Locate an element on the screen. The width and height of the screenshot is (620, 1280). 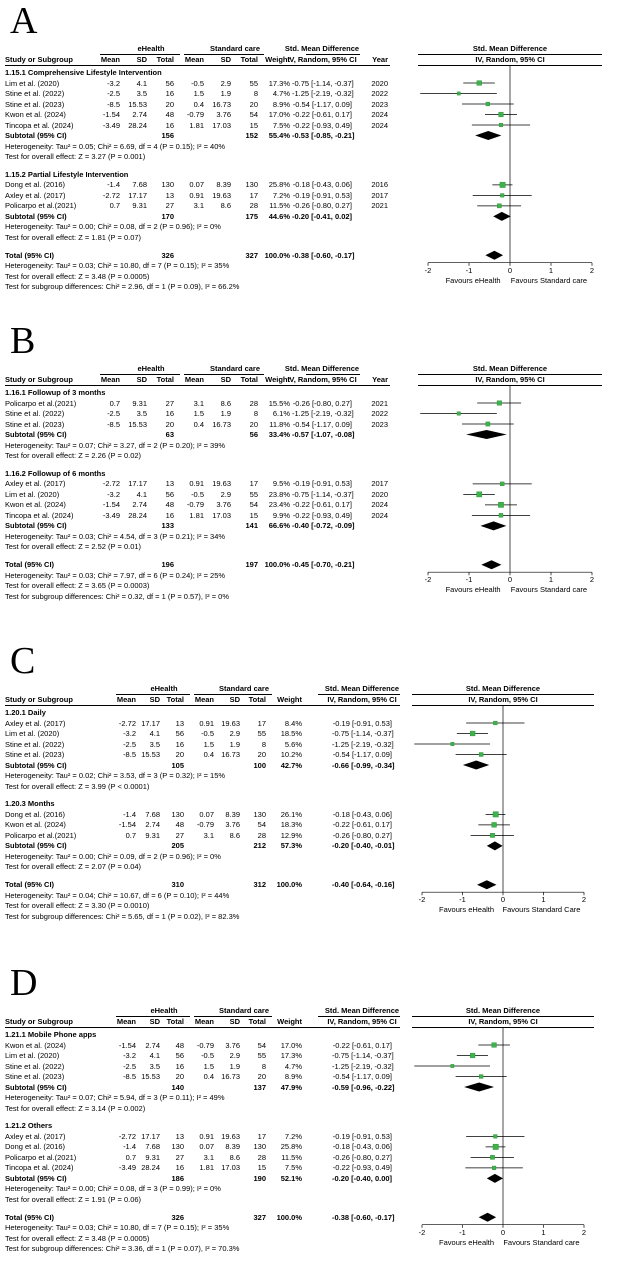
favours-right-label: Favours Standard care is located at coordinates (549, 280).